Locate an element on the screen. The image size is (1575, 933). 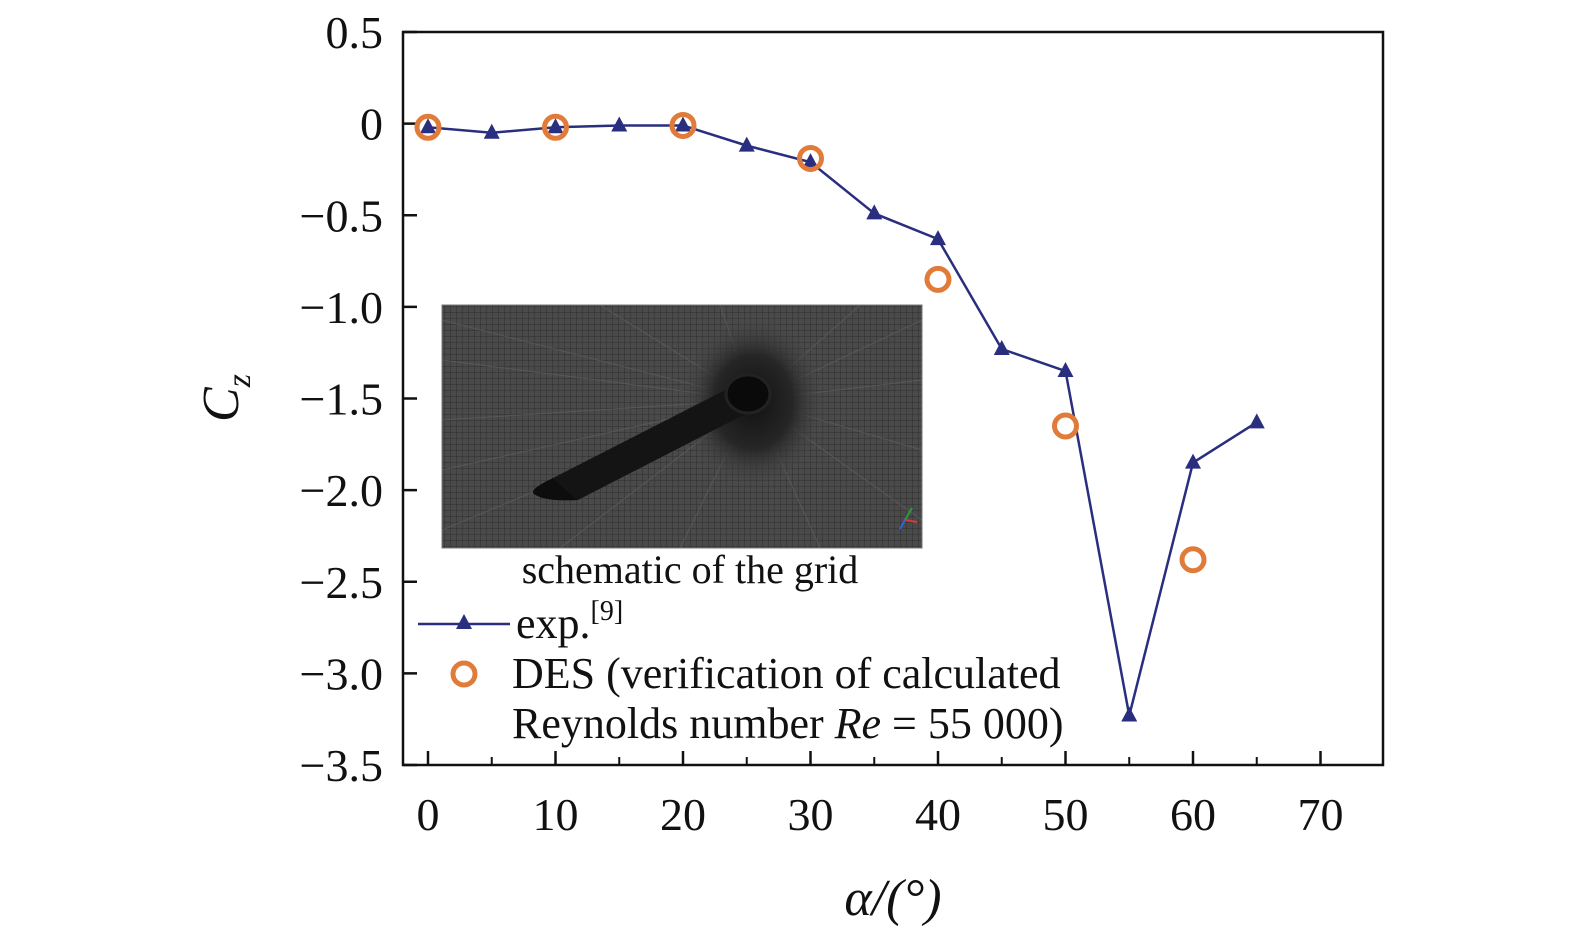
y-axis-ticks: 0.5 0 −0.5 −1.0 −1.5 −2.0 −2.5 −3.0 −3.5 is located at coordinates (358, 399).